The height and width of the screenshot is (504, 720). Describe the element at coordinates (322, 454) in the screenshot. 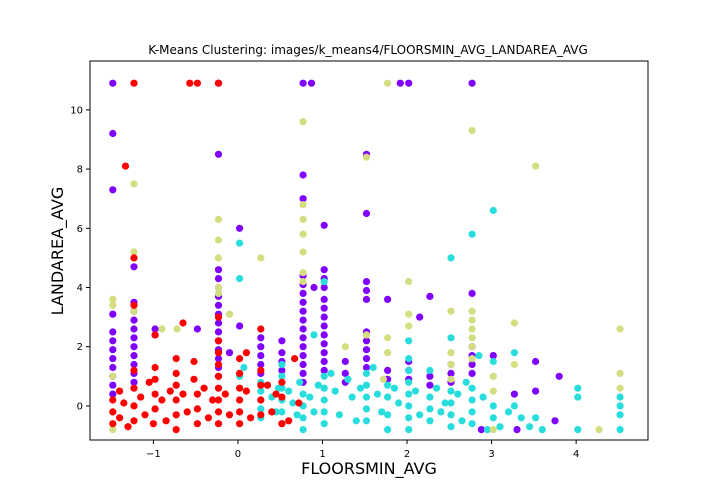

I see `x-tick-label: 1` at that location.